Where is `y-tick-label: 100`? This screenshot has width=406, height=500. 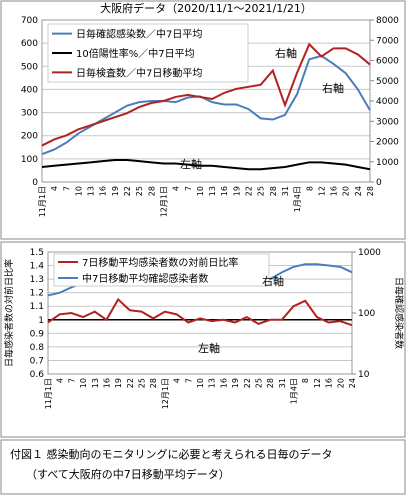 y-tick-label: 100 is located at coordinates (29, 160).